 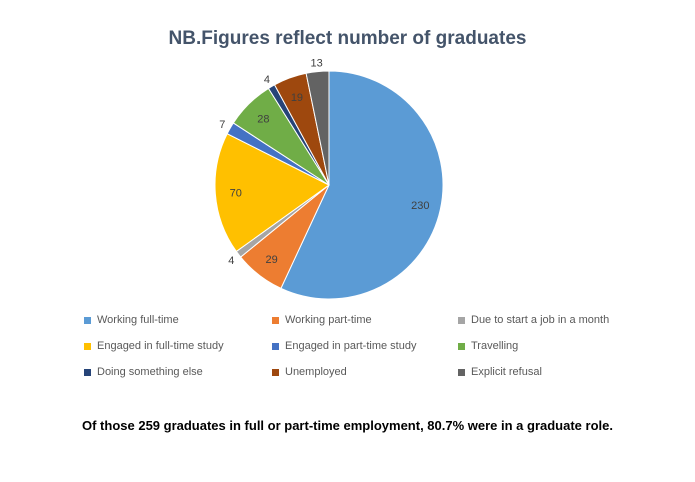 What do you see at coordinates (362, 185) in the screenshot?
I see `pie-slice-working-full-time` at bounding box center [362, 185].